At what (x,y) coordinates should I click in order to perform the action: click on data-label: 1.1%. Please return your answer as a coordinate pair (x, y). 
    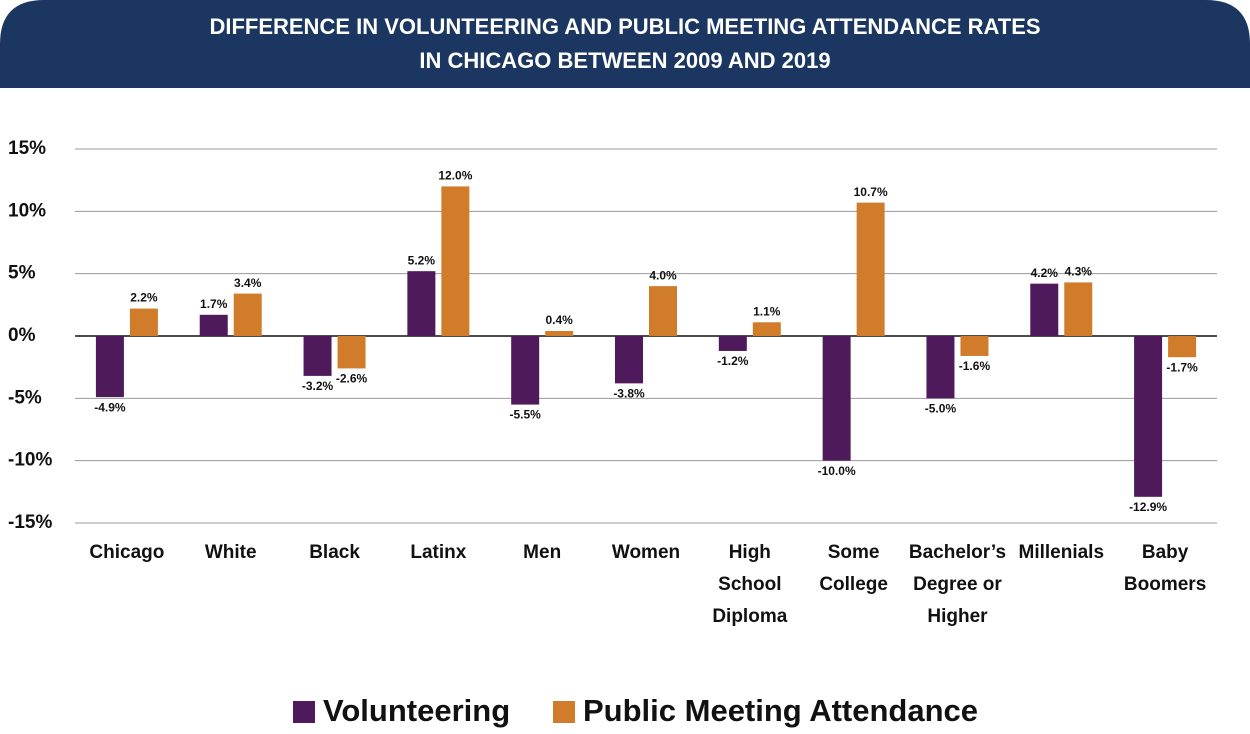
    Looking at the image, I should click on (767, 311).